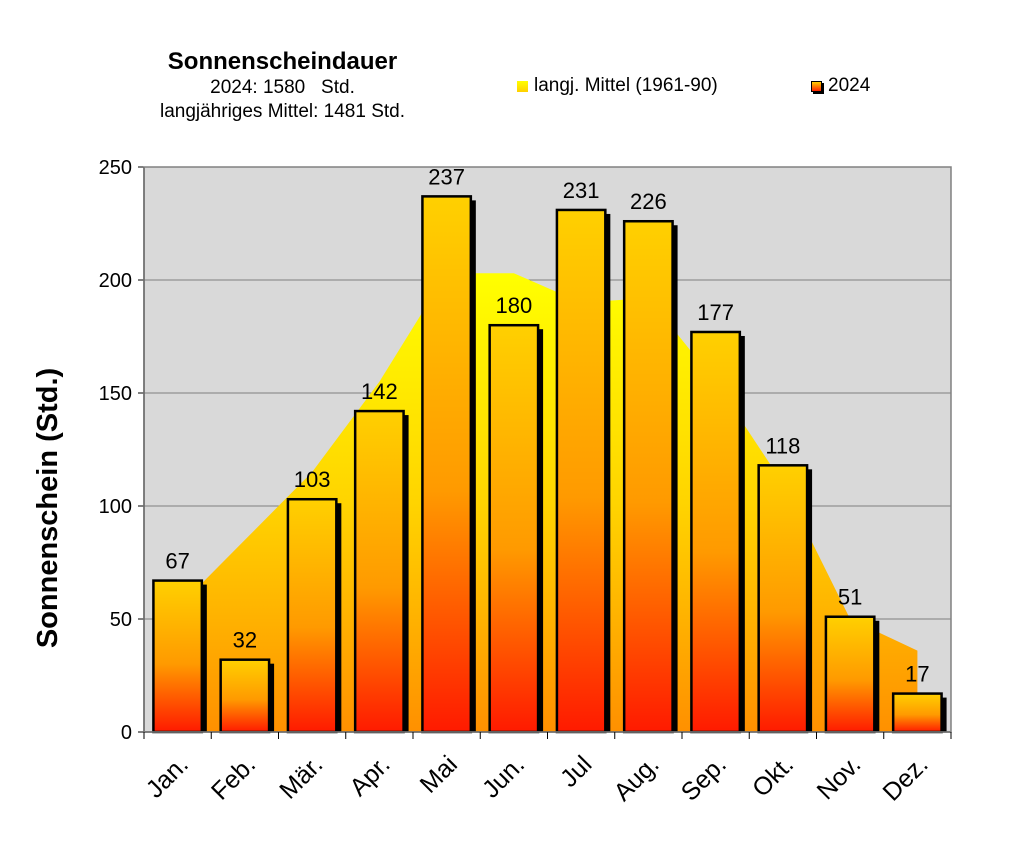 The image size is (1024, 864). What do you see at coordinates (177, 561) in the screenshot?
I see `data-label: 67` at bounding box center [177, 561].